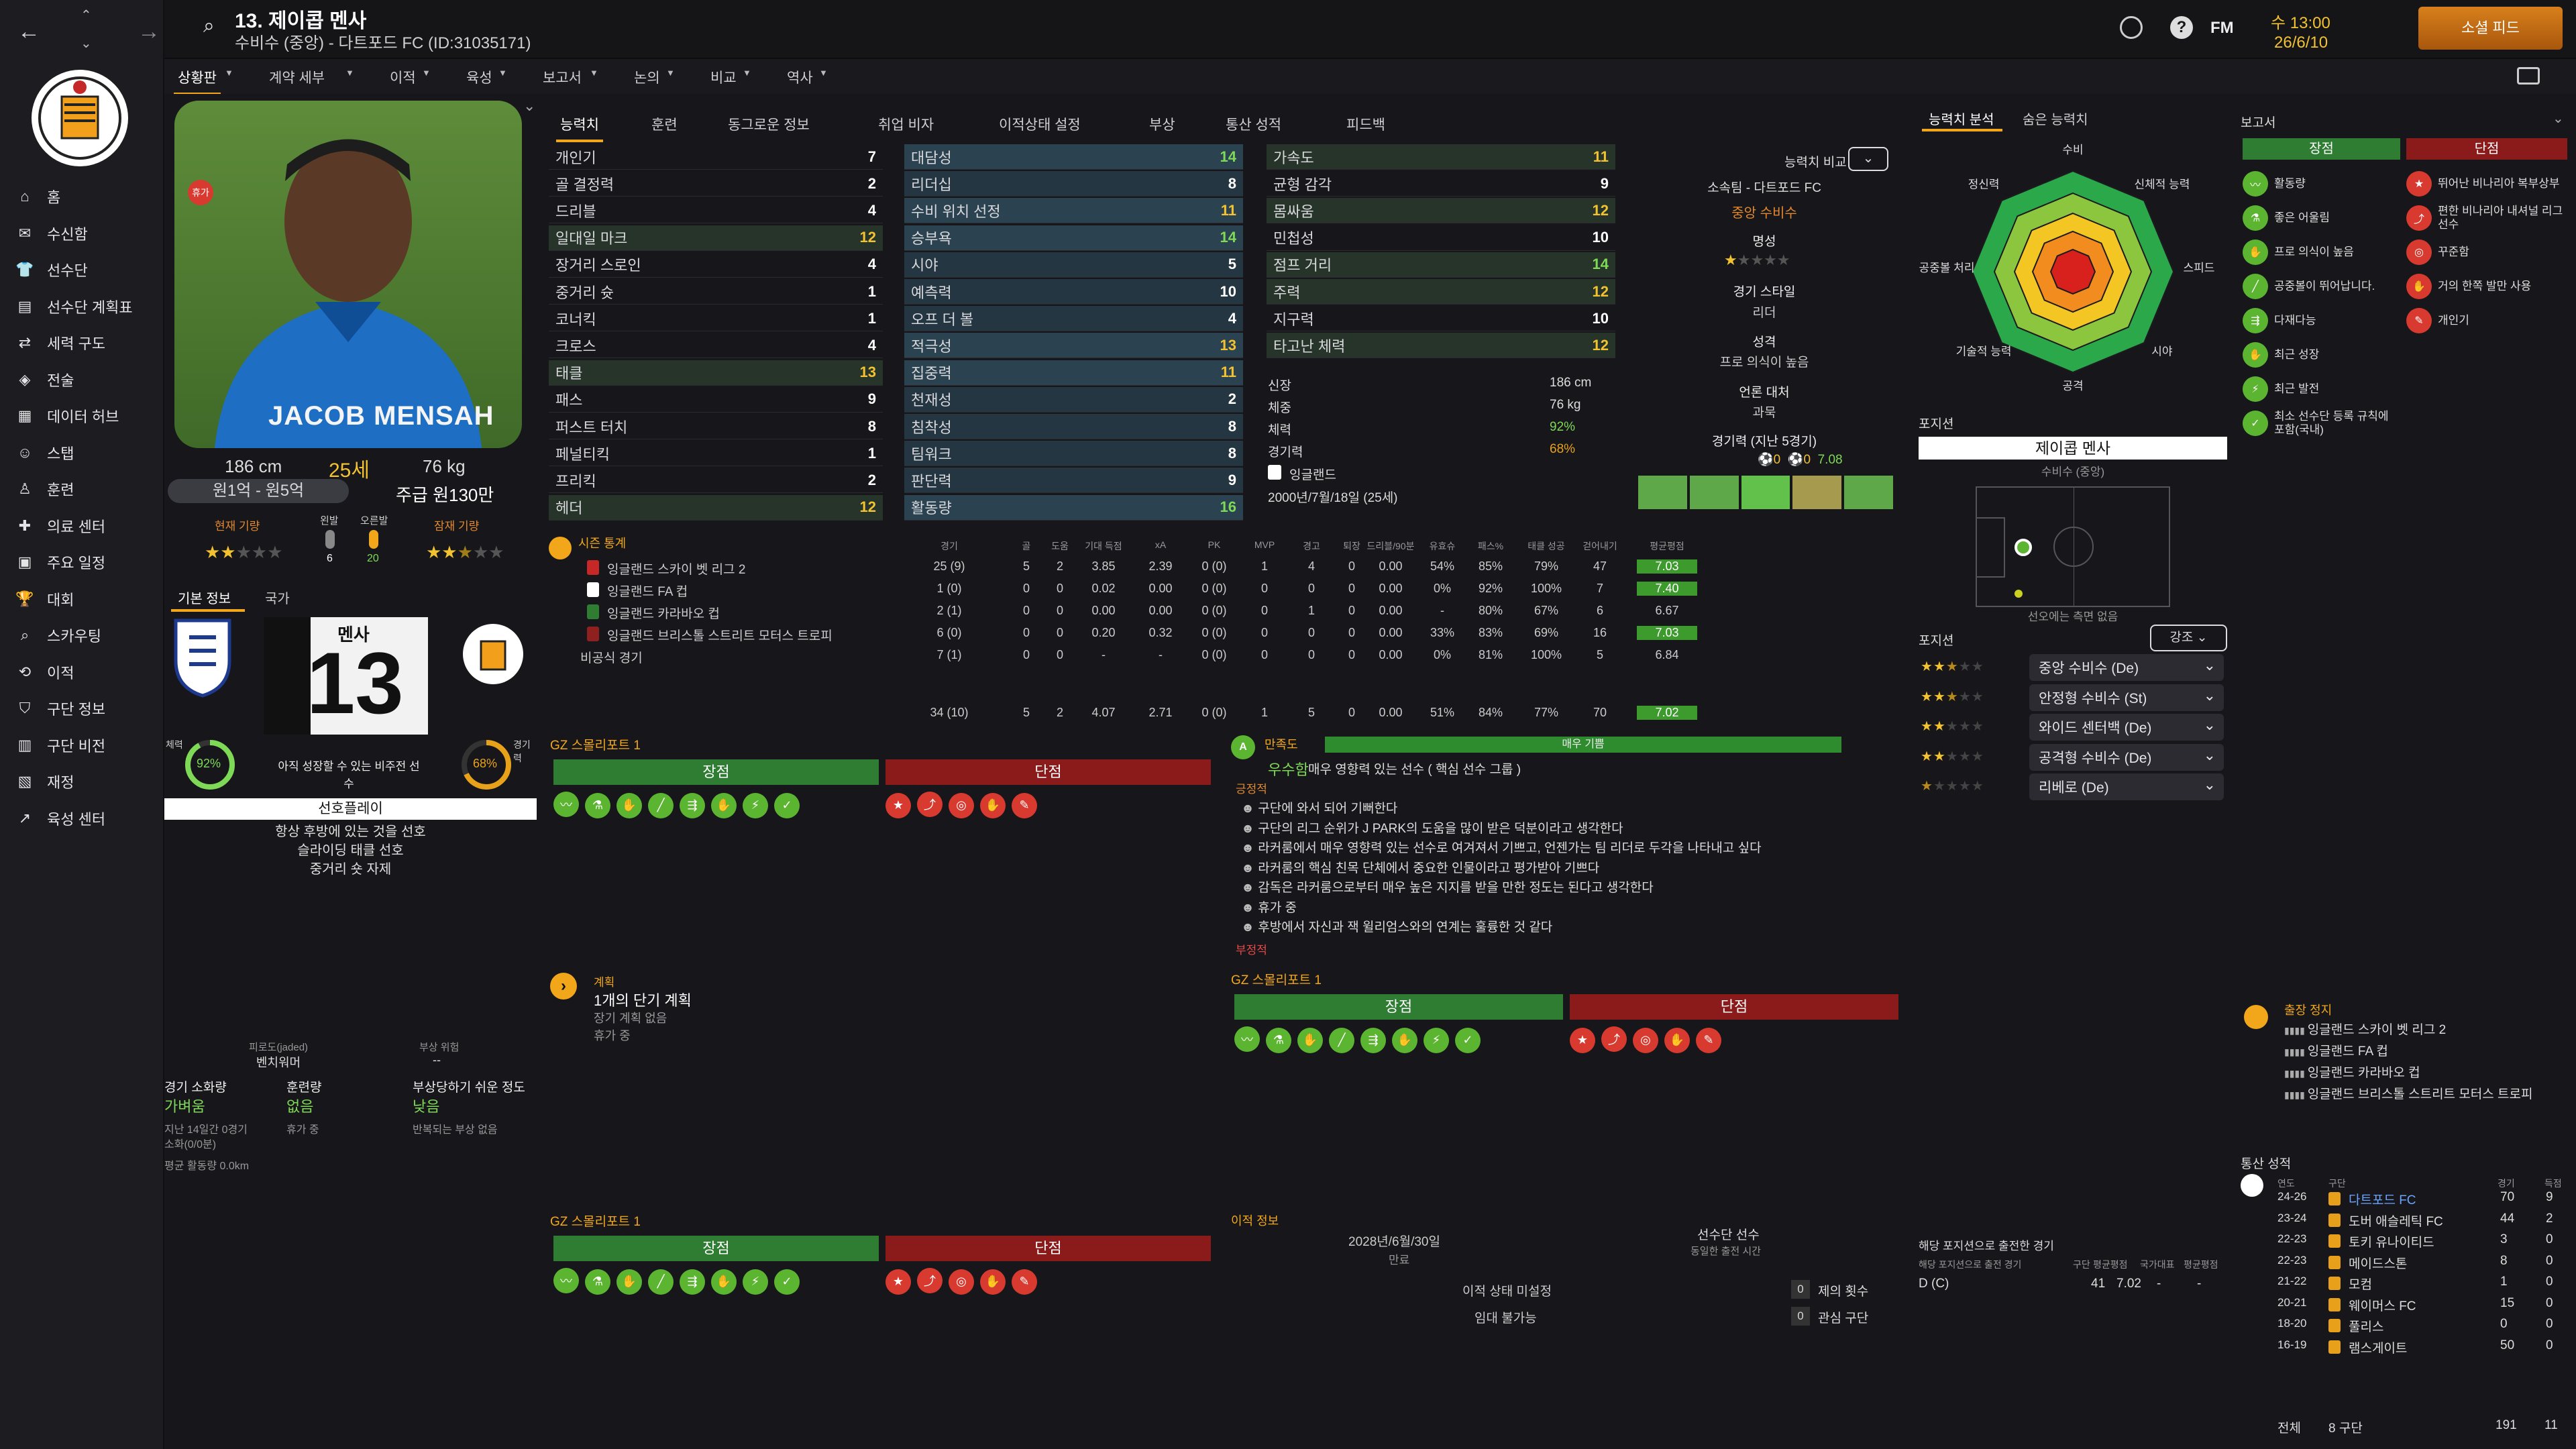  What do you see at coordinates (1436, 1040) in the screenshot?
I see `strength-icon: ⚡` at bounding box center [1436, 1040].